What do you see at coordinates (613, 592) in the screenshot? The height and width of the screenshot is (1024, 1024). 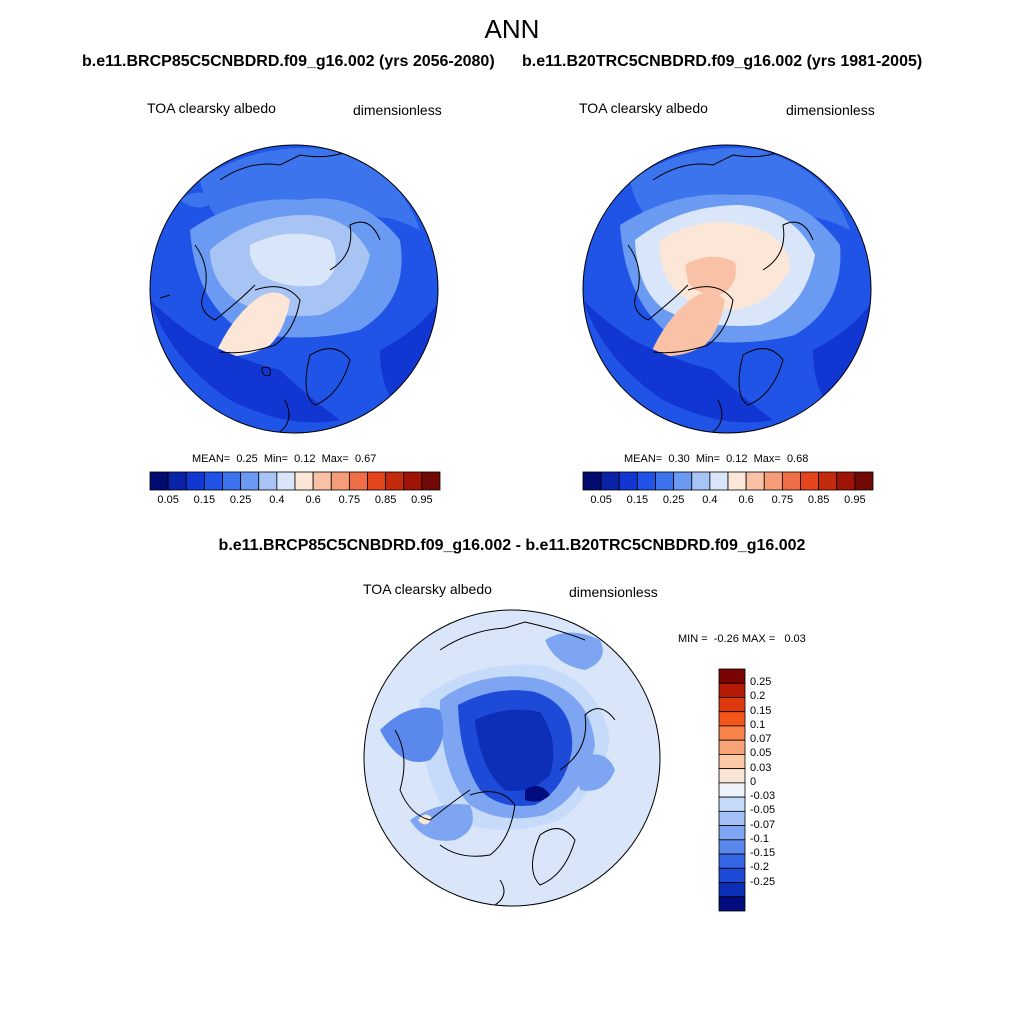 I see `diff-units: dimensionless` at bounding box center [613, 592].